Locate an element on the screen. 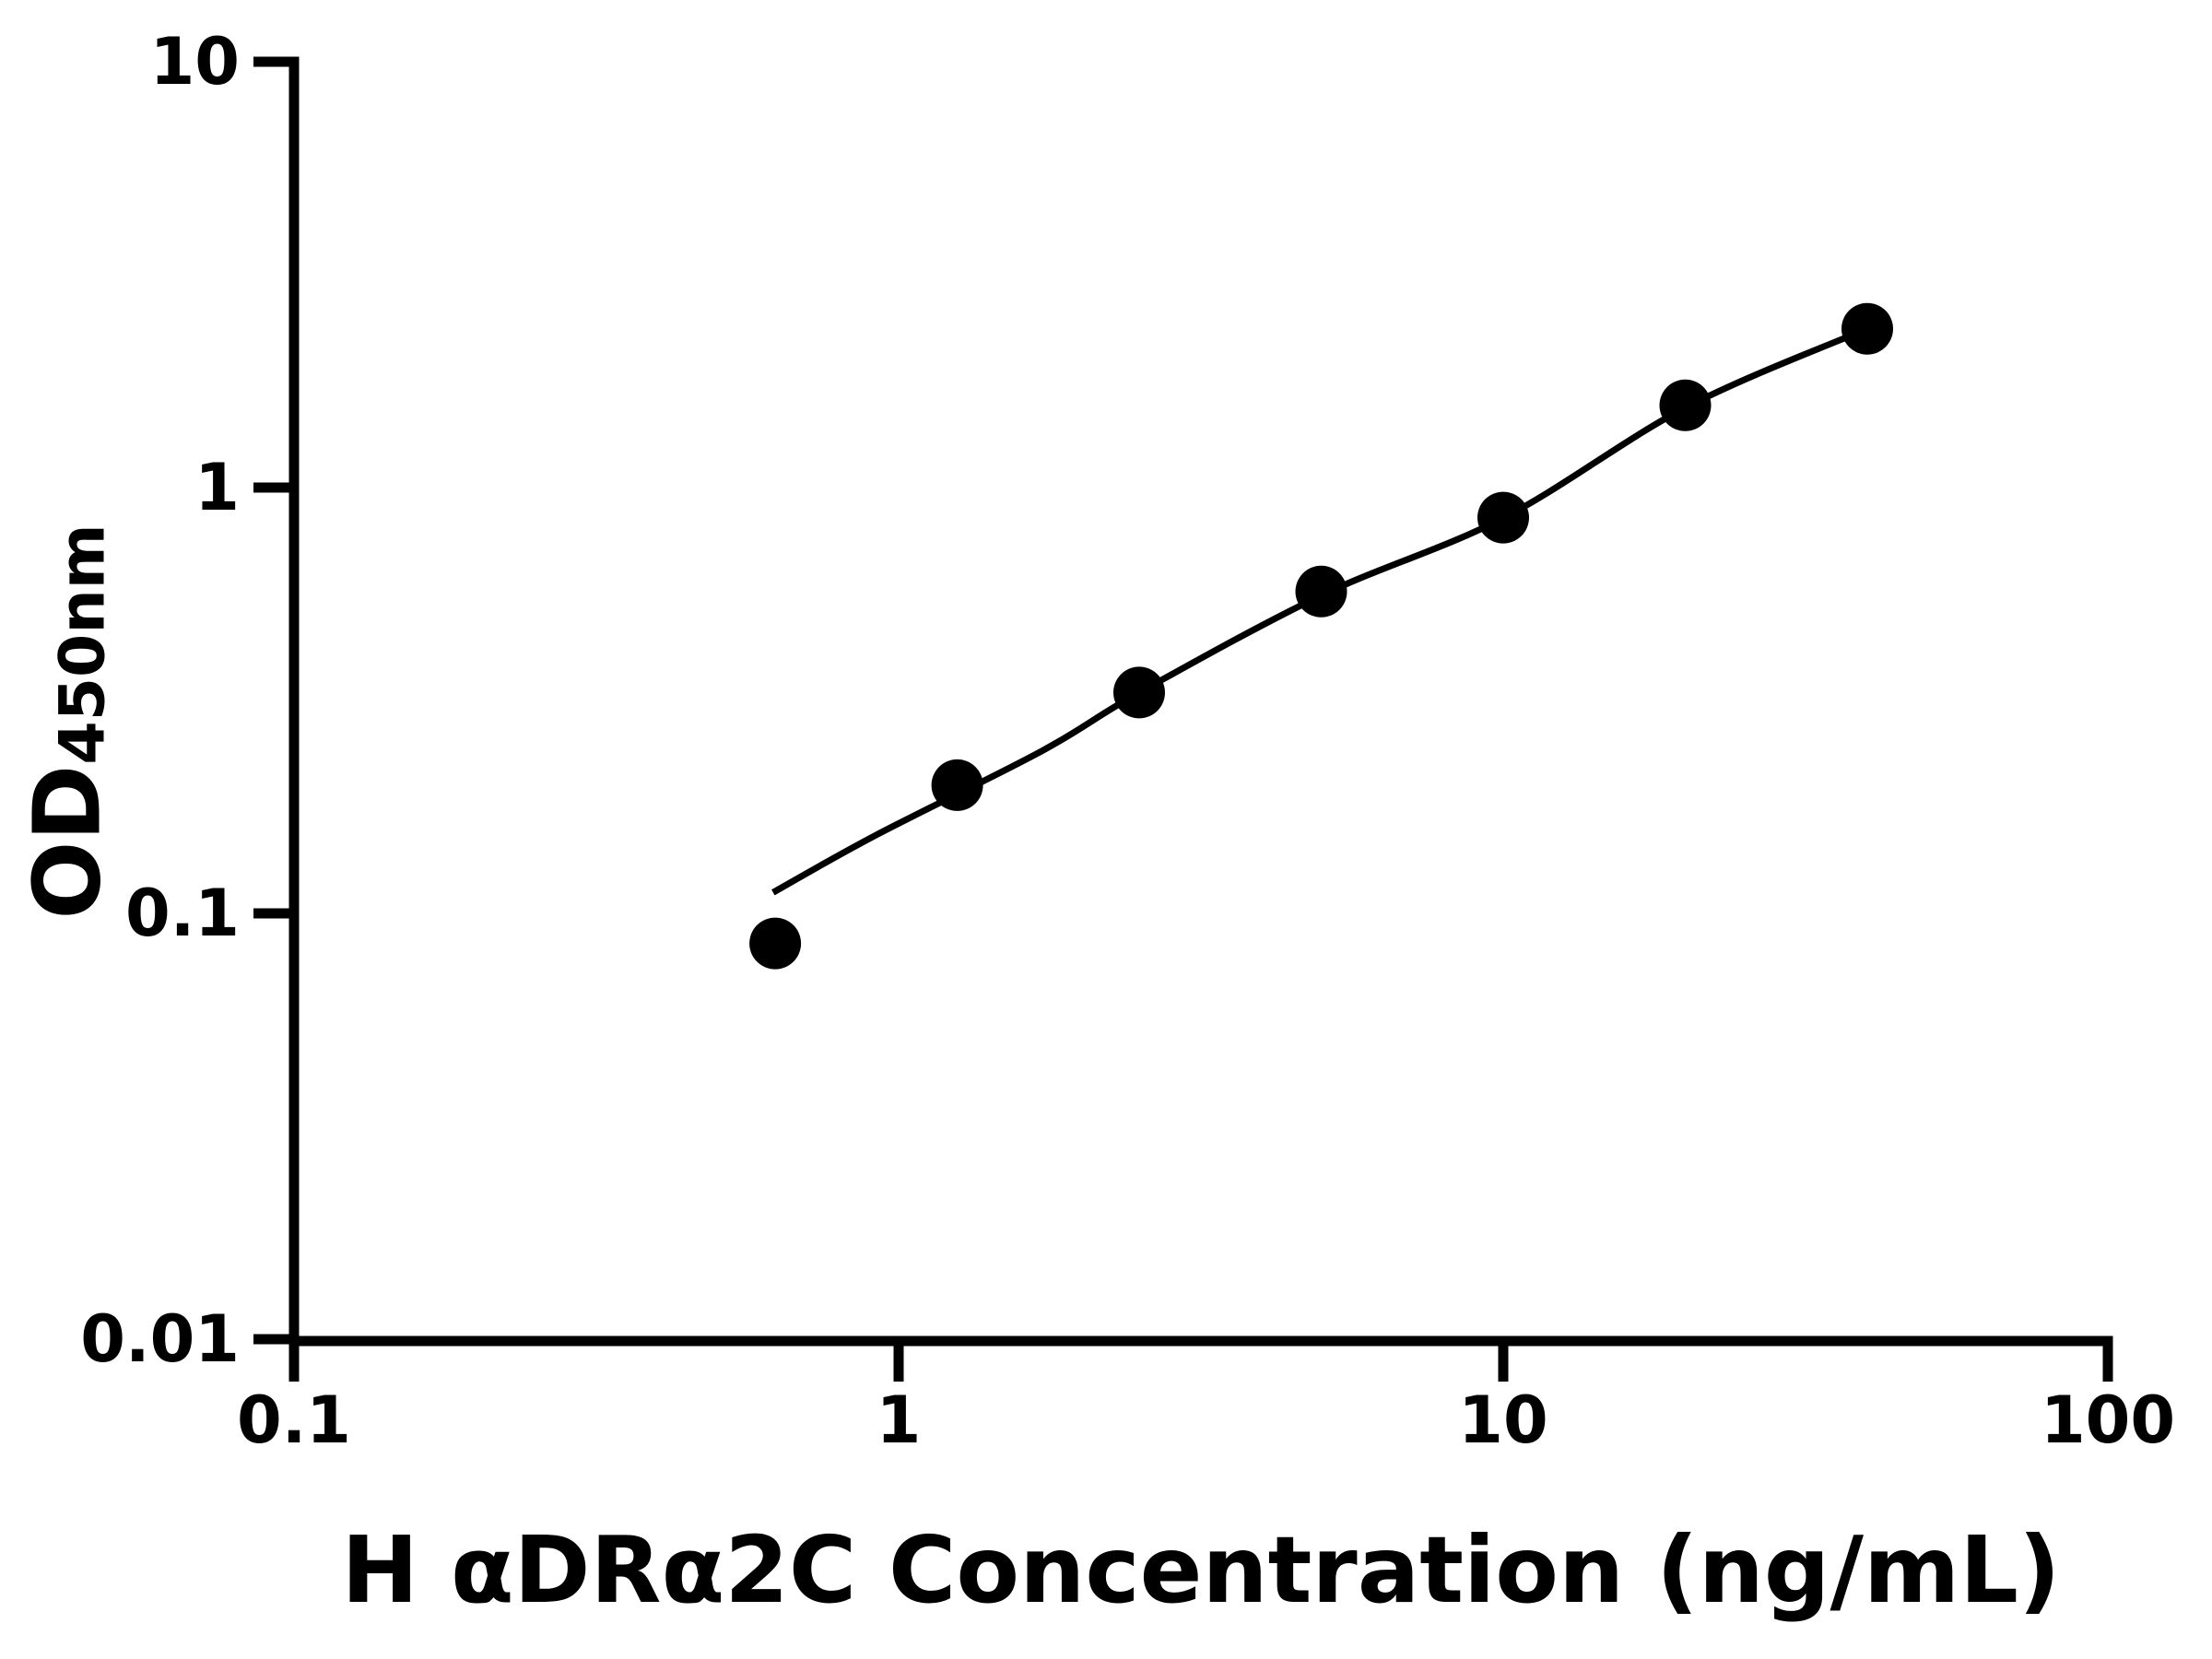 Image resolution: width=2212 pixels, height=1659 pixels. x-axis-title: H αDRα2C Concentration (ng/mL) is located at coordinates (1201, 1570).